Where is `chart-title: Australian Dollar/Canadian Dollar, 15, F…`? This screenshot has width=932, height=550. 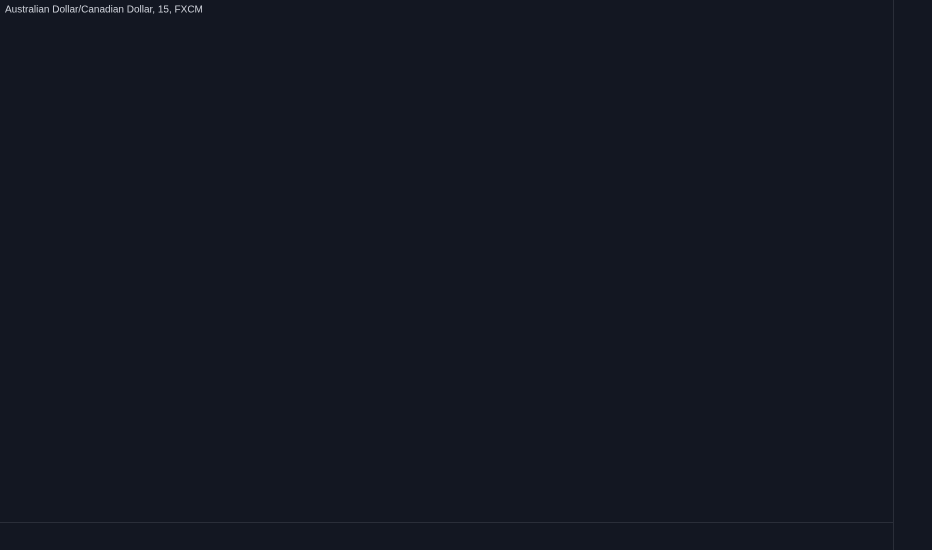
chart-title: Australian Dollar/Canadian Dollar, 15, F… is located at coordinates (104, 10).